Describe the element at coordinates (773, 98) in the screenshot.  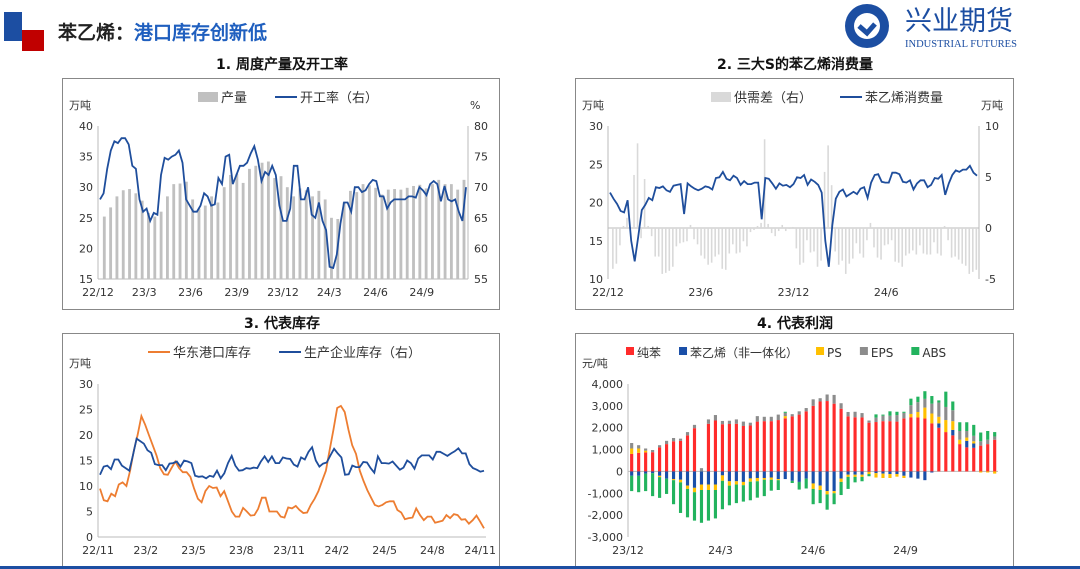
I see `legend-label: 供需差（右）` at that location.